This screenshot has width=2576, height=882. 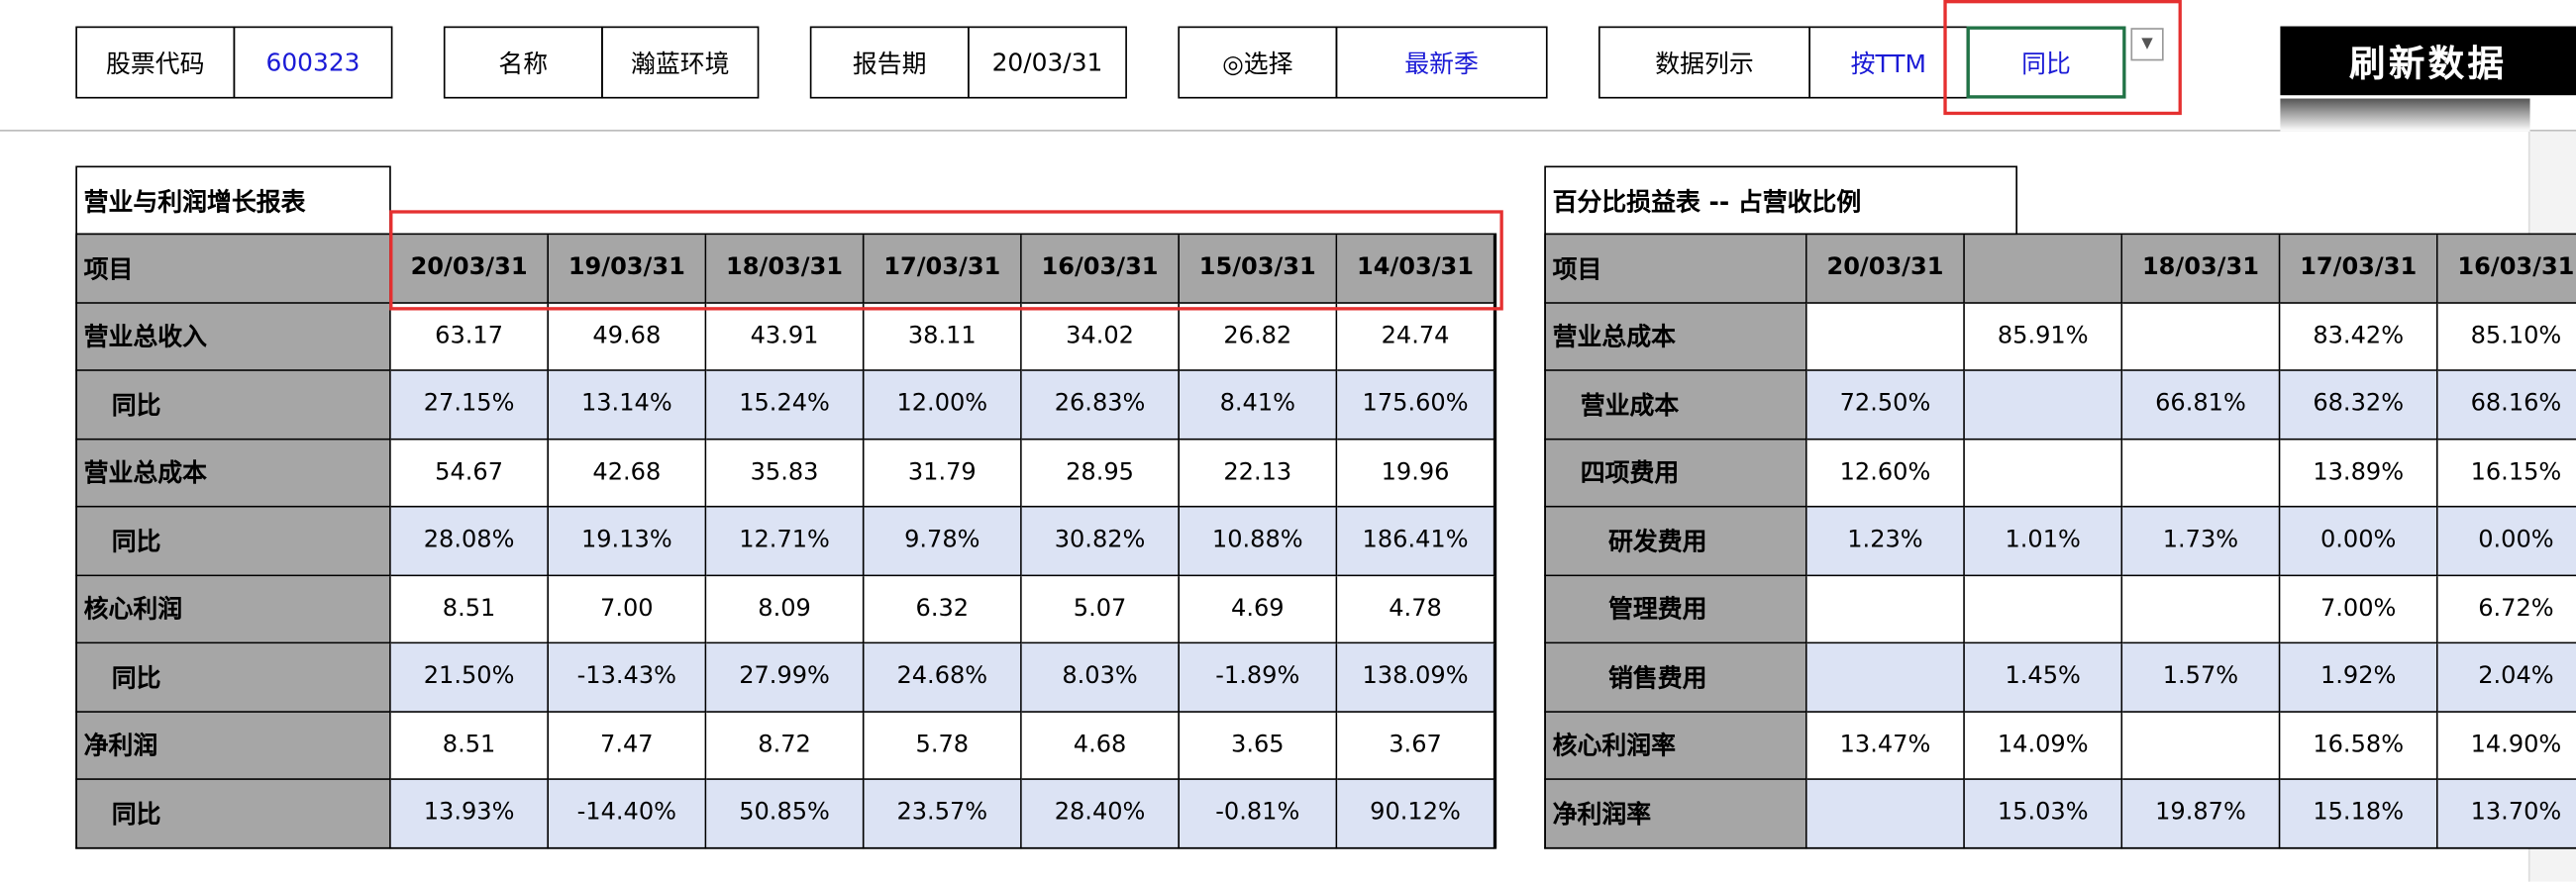 What do you see at coordinates (1101, 337) in the screenshot?
I see `value-cell: 34.02` at bounding box center [1101, 337].